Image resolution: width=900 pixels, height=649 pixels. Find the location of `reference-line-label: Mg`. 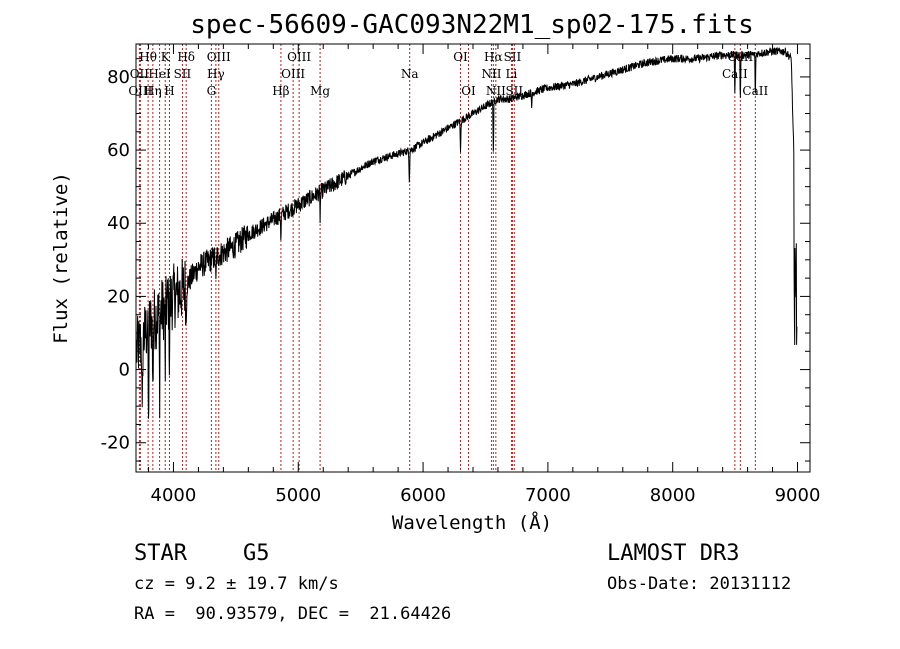

reference-line-label: Mg is located at coordinates (320, 91).